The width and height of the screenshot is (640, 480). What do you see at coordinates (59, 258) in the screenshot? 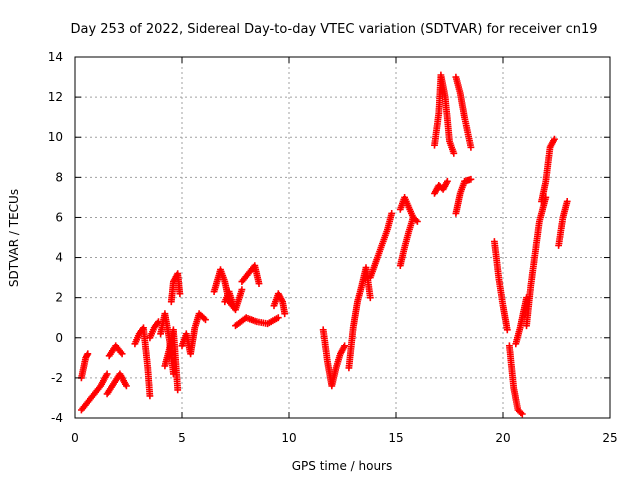
I see `y-tick-label: 4` at bounding box center [59, 258].